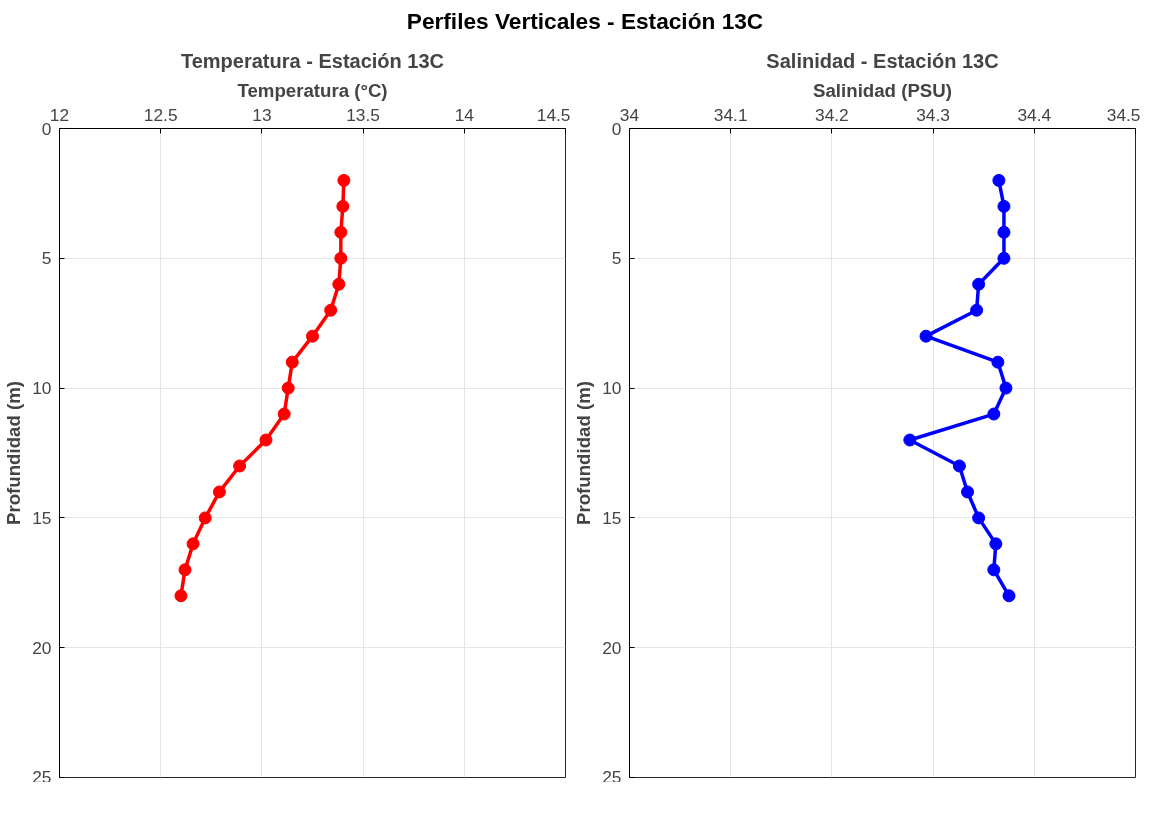 Image resolution: width=1169 pixels, height=813 pixels. I want to click on x-tick-label: 34.3, so click(933, 114).